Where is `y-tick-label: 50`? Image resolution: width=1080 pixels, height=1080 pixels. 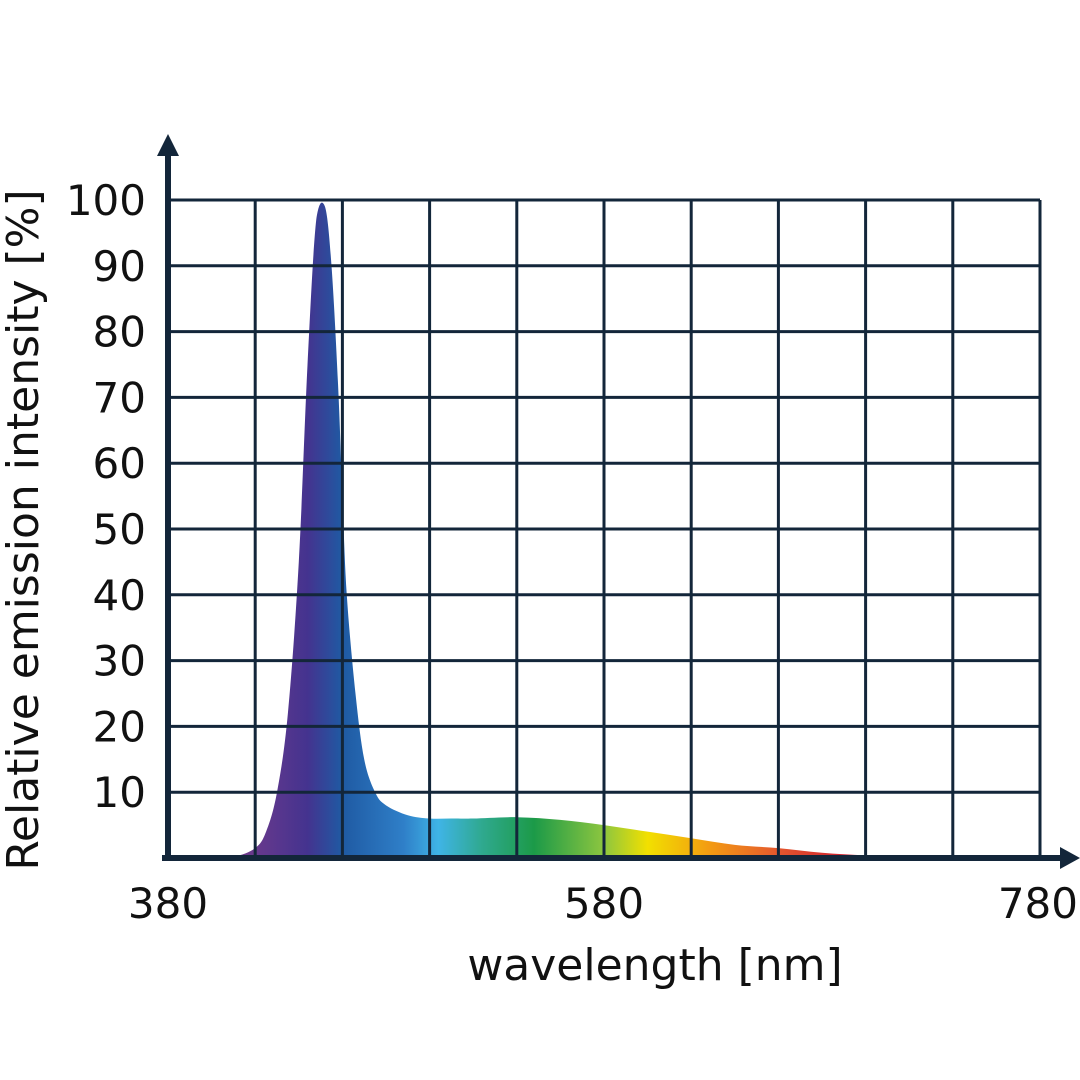
y-tick-label: 50 is located at coordinates (119, 529).